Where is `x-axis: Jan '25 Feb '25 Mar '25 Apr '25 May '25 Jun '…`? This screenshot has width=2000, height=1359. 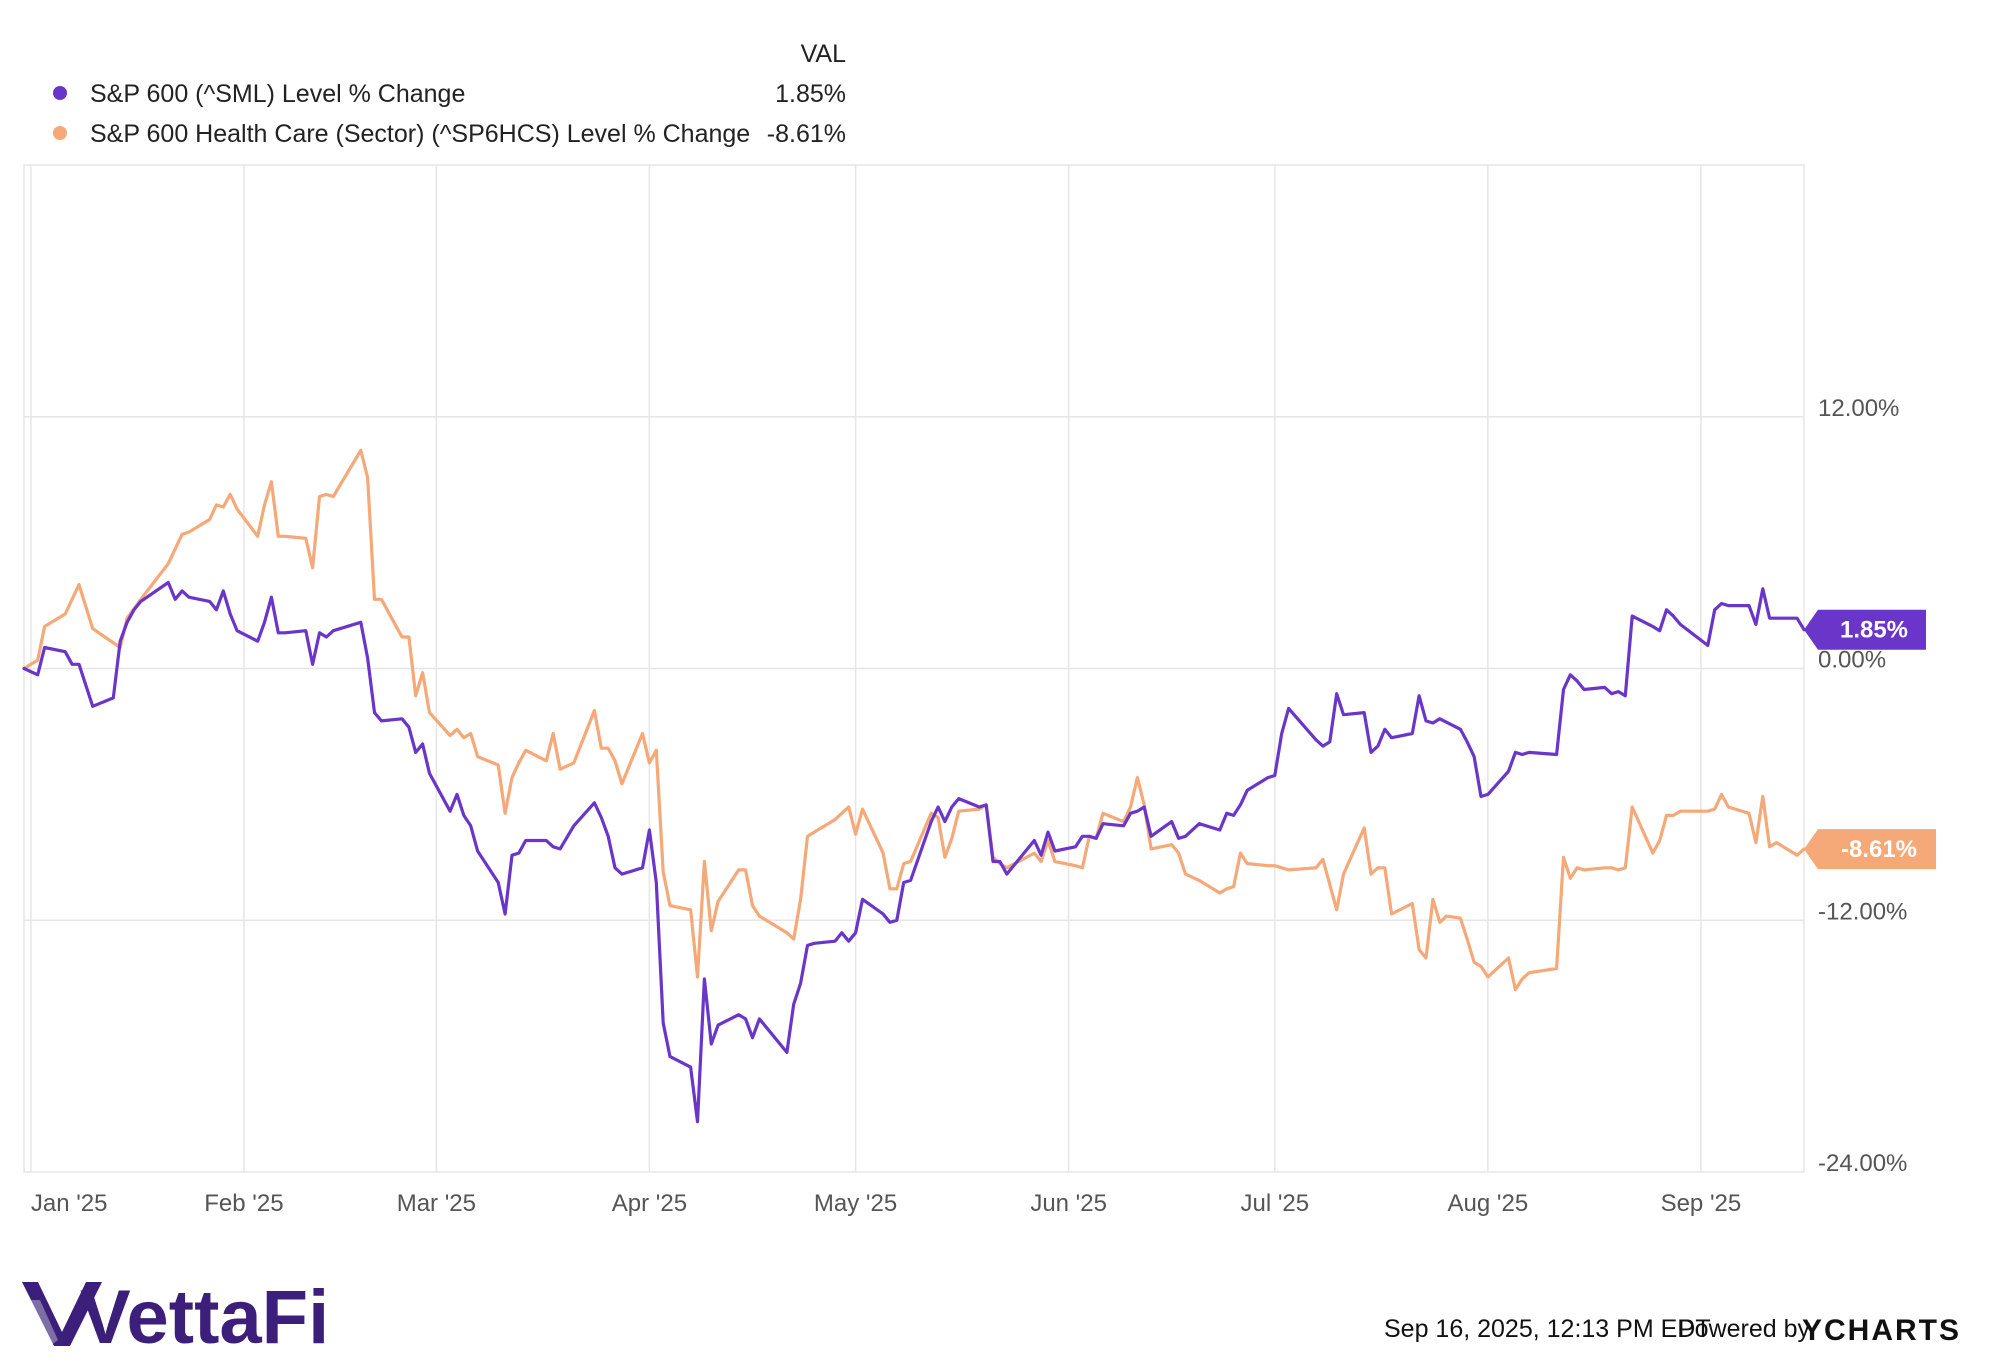
x-axis: Jan '25 Feb '25 Mar '25 Apr '25 May '25 Jun '… is located at coordinates (886, 1203).